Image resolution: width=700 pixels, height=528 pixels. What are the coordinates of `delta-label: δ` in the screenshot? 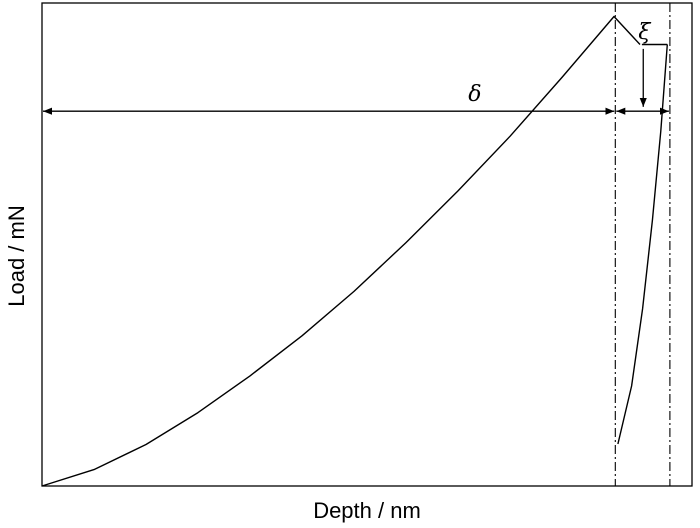 It's located at (474, 94).